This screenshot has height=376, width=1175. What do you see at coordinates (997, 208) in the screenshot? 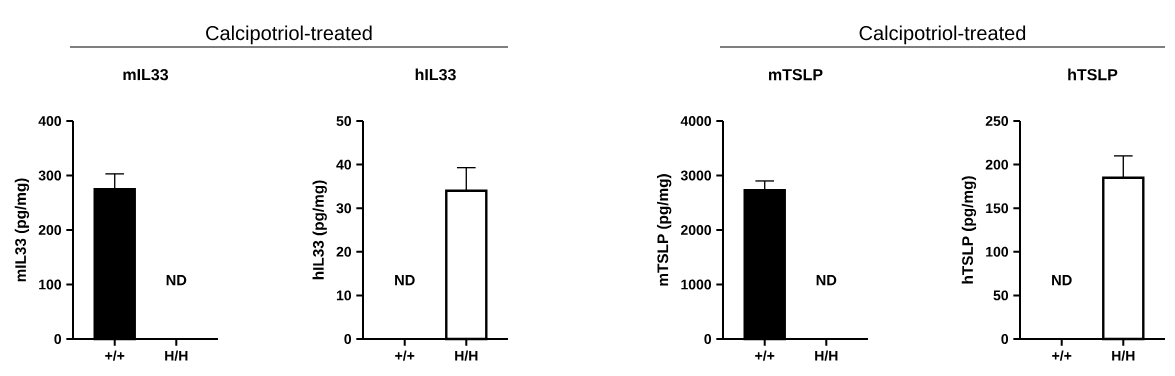
I see `y-tick-label: 150` at bounding box center [997, 208].